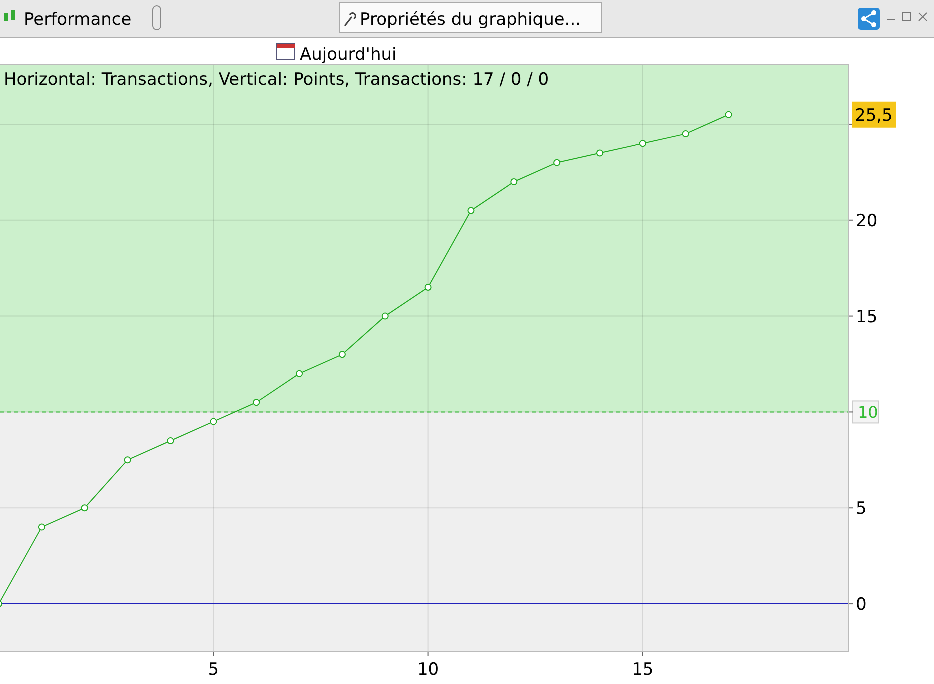 The image size is (934, 684). What do you see at coordinates (277, 80) in the screenshot?
I see `chart-title: Horizontal: Transactions, Vertical: Points, Transactions: 17 / 0 / 0` at bounding box center [277, 80].